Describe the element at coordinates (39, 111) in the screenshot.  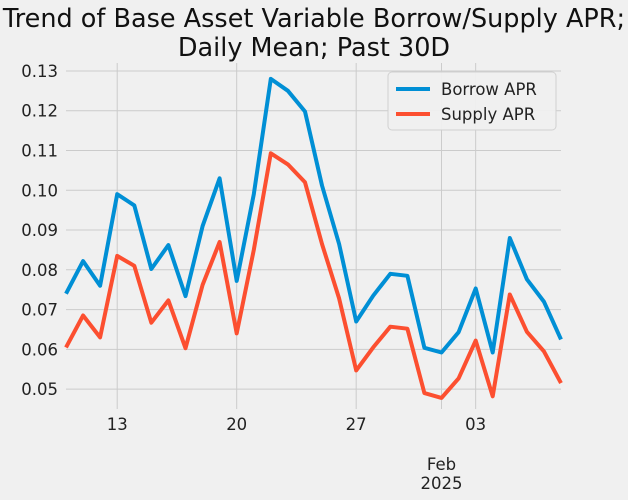
I see `y-tick-label: 0.12` at that location.